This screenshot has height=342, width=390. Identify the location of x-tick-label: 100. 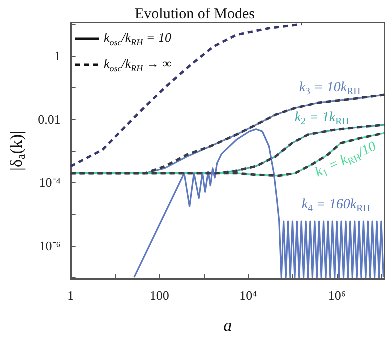
(160, 295).